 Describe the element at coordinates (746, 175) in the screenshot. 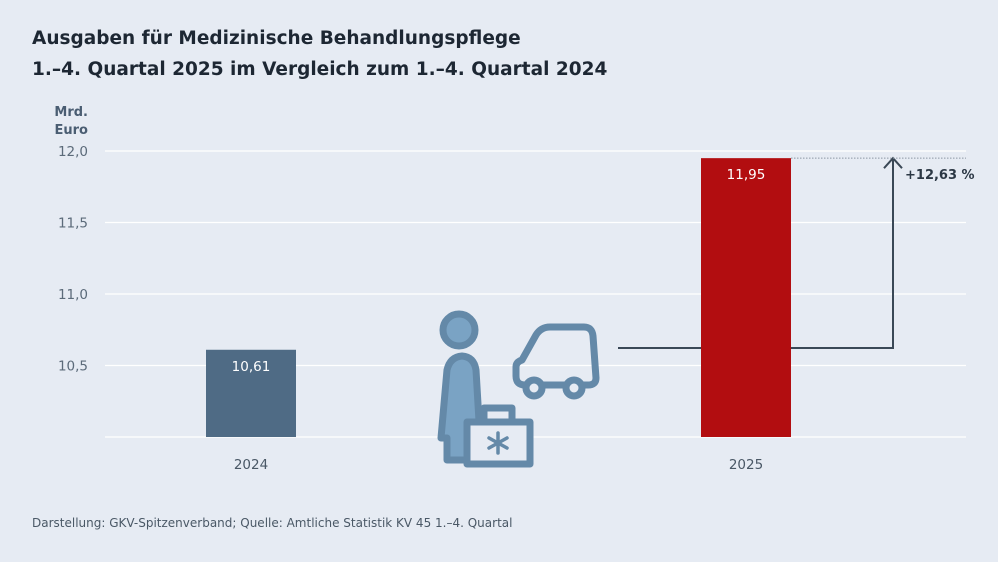

I see `data-label: 11,95` at that location.